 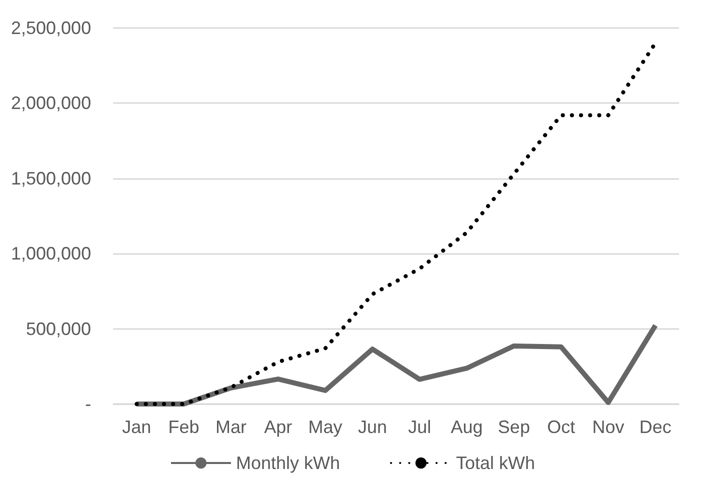 What do you see at coordinates (325, 427) in the screenshot?
I see `x-tick-label: May` at bounding box center [325, 427].